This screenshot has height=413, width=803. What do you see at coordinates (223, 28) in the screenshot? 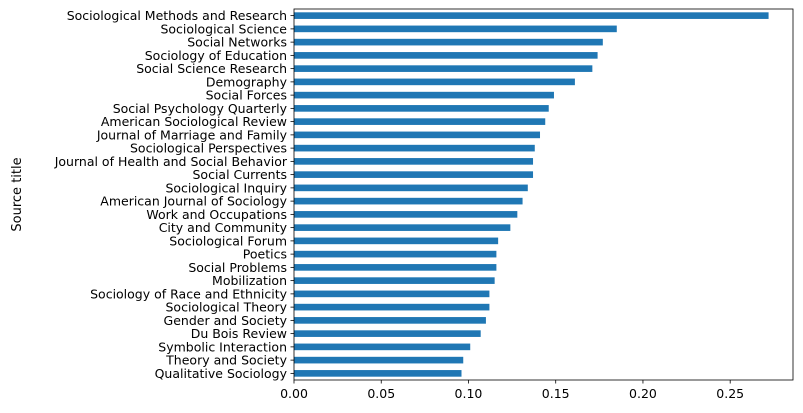
I see `y-tick-label: Sociological Science` at bounding box center [223, 28].